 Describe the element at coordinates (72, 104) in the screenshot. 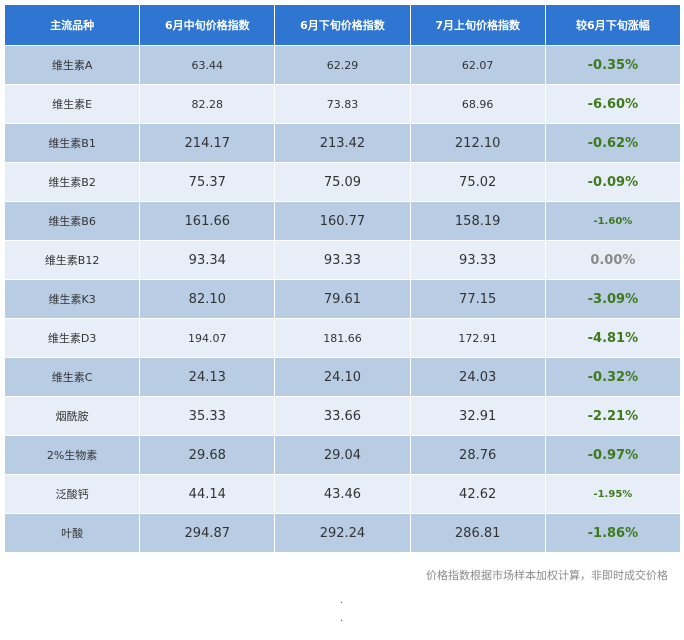

I see `variety-cell: 维生素E` at that location.